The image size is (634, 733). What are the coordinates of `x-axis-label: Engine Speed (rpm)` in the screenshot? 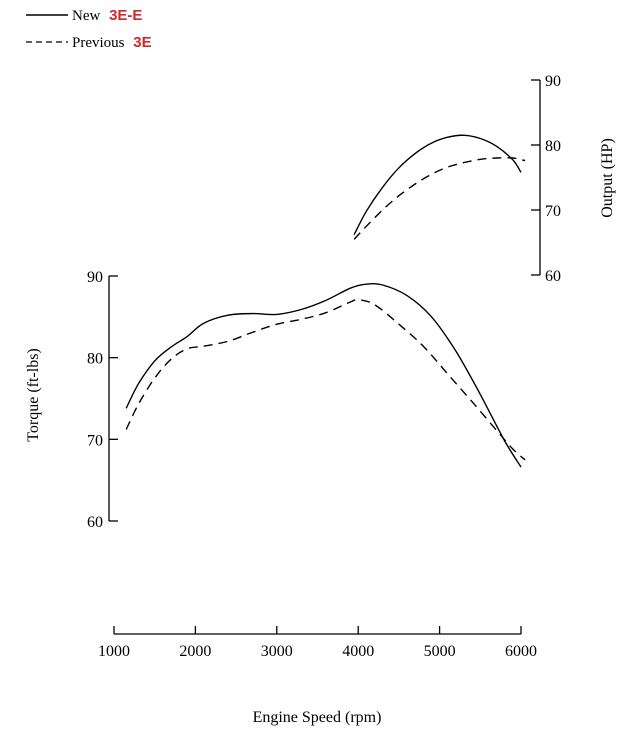 It's located at (317, 717).